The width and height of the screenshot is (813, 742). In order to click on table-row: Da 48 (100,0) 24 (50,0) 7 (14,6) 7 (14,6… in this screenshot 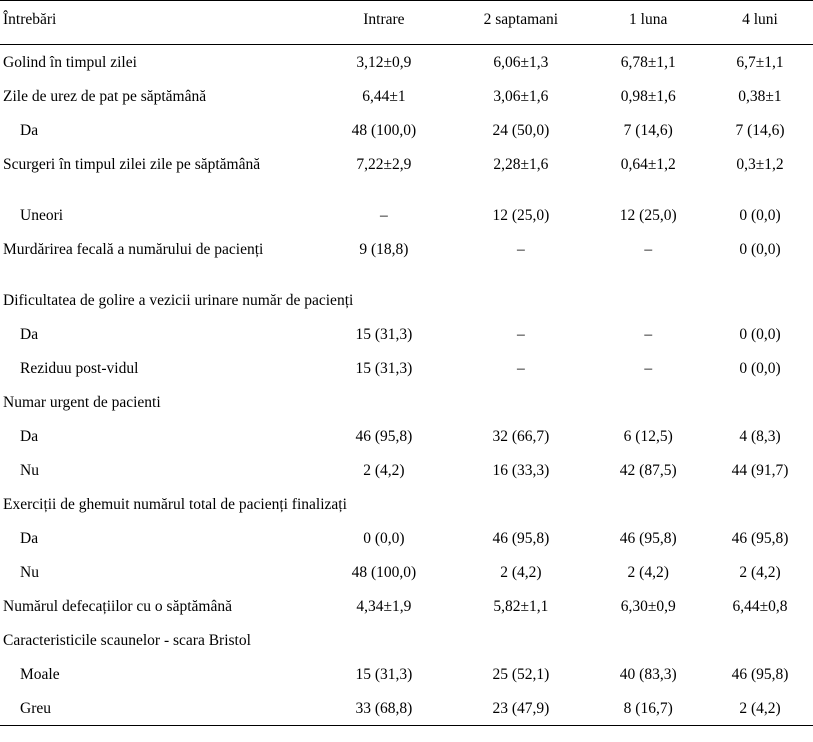, I will do `click(406, 130)`.